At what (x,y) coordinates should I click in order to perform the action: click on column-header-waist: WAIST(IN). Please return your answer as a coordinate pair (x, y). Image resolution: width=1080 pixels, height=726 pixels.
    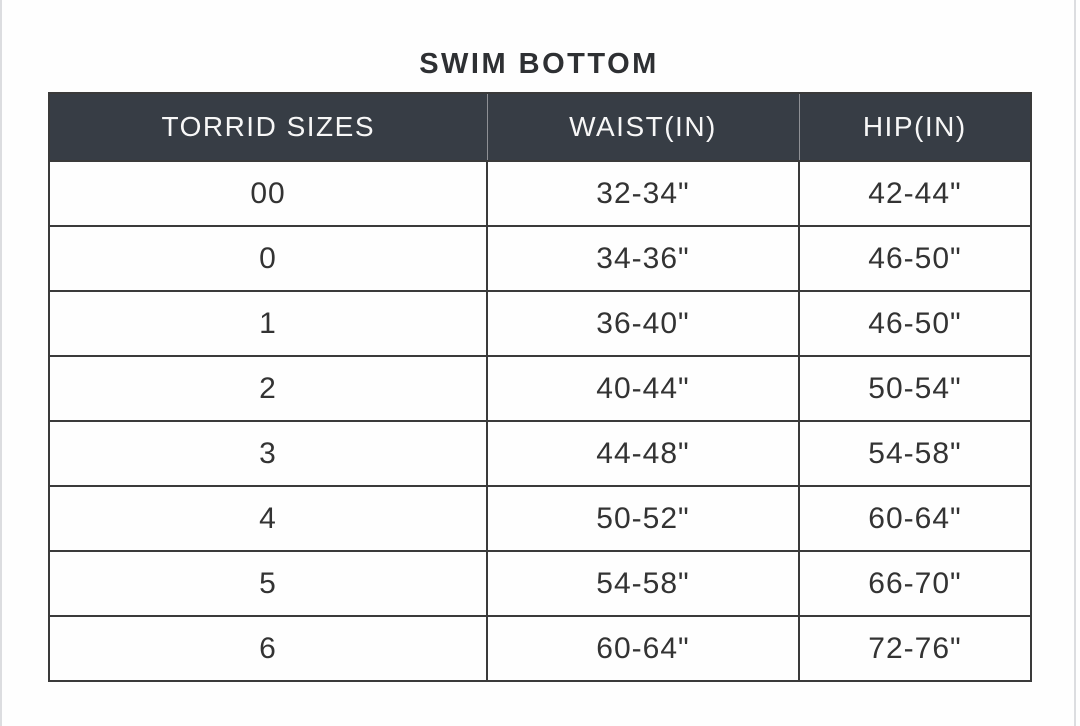
    Looking at the image, I should click on (643, 127).